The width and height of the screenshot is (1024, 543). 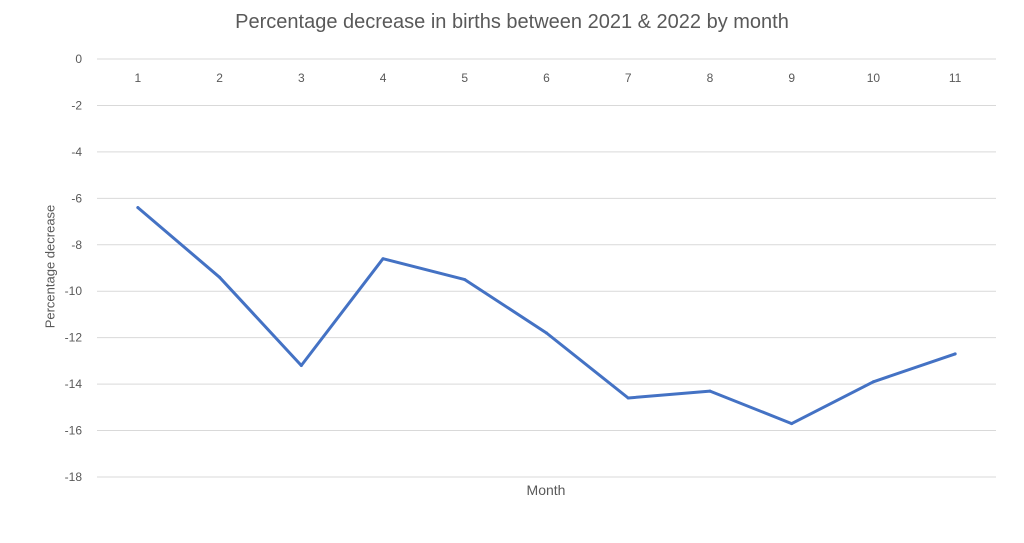 I want to click on y-tick-label: -12, so click(x=74, y=338).